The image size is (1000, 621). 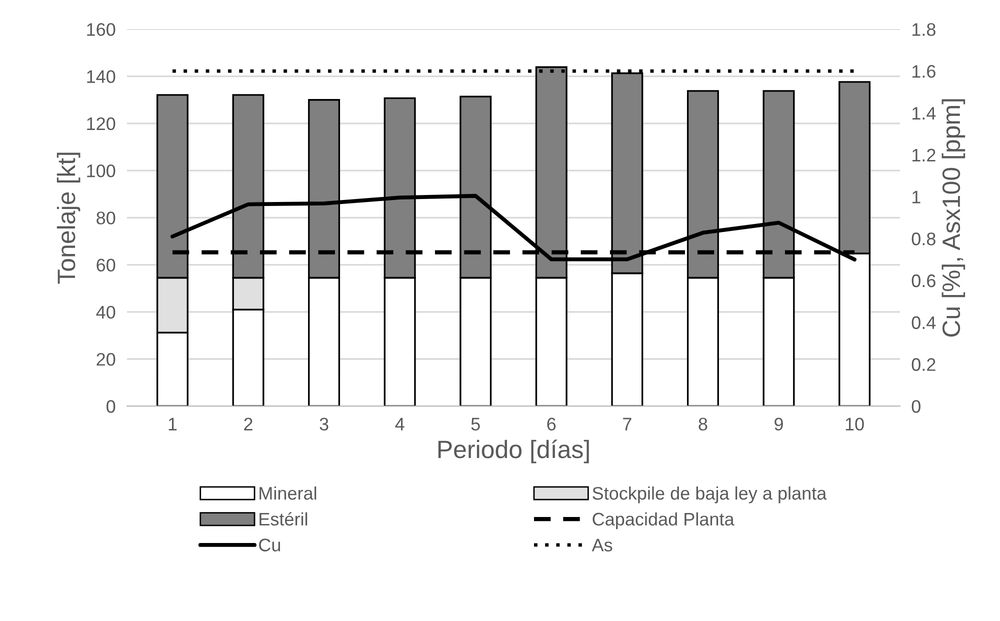 What do you see at coordinates (855, 424) in the screenshot?
I see `x-tick-label: 10` at bounding box center [855, 424].